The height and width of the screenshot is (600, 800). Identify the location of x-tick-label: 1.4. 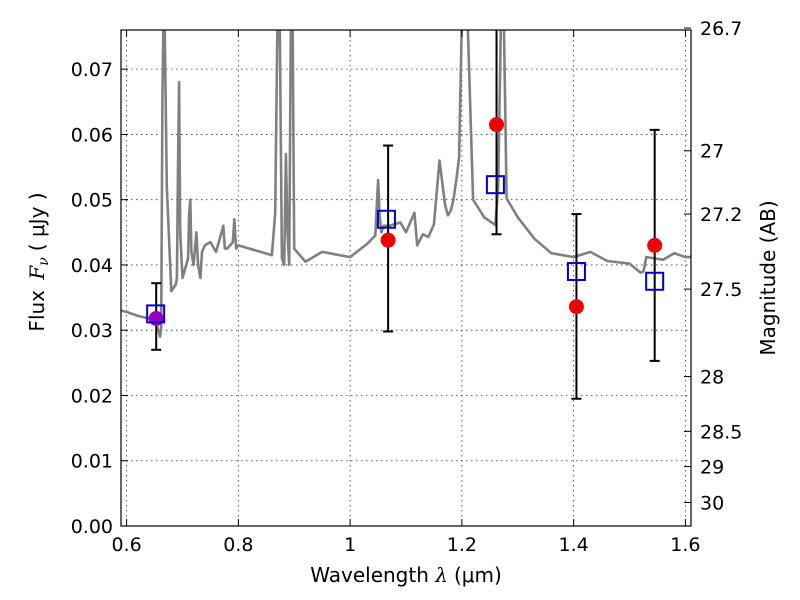
(574, 545).